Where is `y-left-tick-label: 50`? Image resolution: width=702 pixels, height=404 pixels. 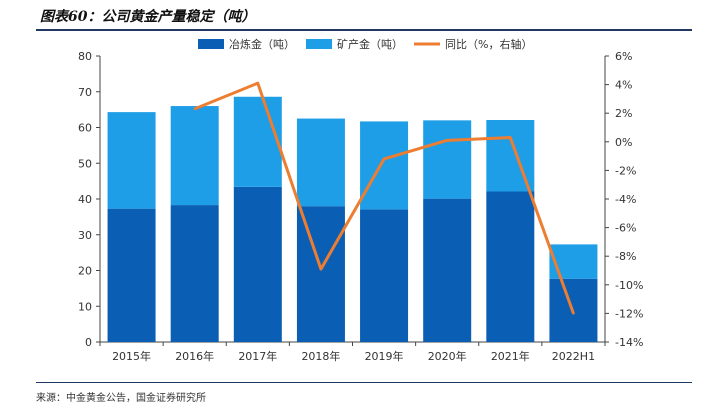 y-left-tick-label: 50 is located at coordinates (85, 163).